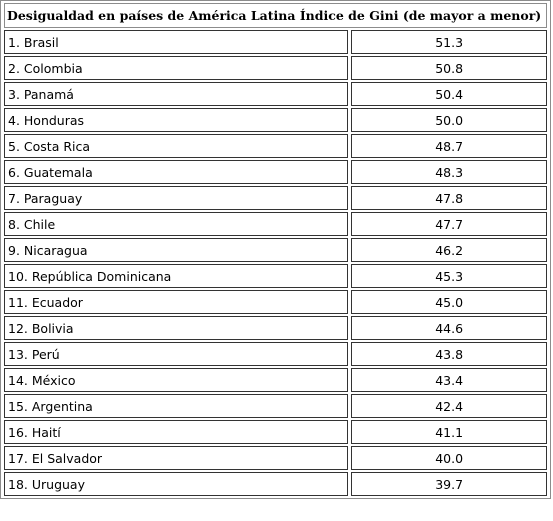 The height and width of the screenshot is (521, 553). What do you see at coordinates (176, 120) in the screenshot?
I see `country-cell: 4. Honduras` at bounding box center [176, 120].